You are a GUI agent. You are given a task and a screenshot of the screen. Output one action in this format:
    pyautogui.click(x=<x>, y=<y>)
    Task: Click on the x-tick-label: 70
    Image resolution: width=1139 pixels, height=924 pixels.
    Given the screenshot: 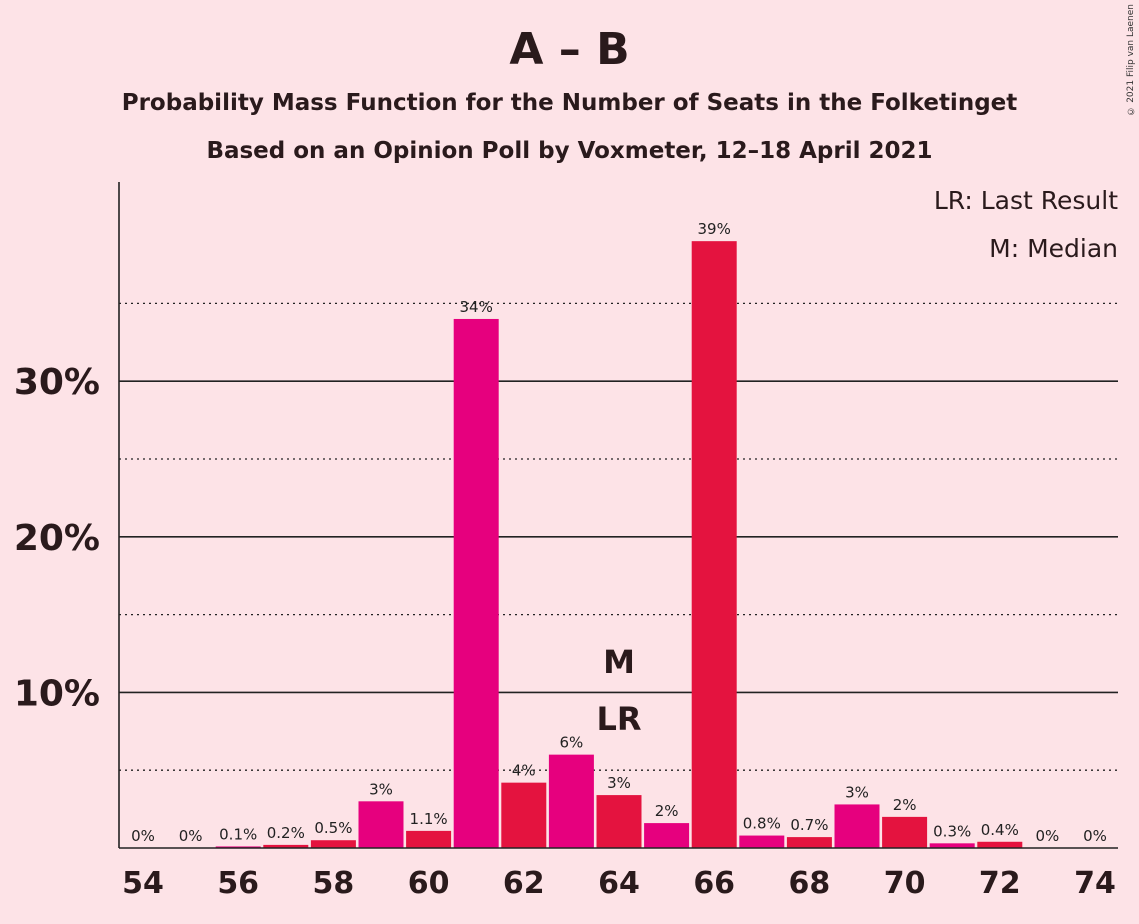 What is the action you would take?
    pyautogui.click(x=905, y=883)
    